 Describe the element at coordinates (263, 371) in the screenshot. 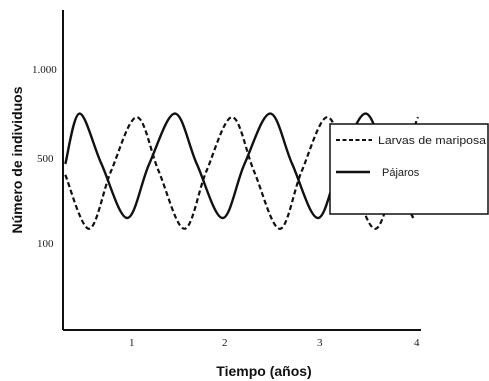

I see `x-axis-title: Tiempo (años)` at that location.